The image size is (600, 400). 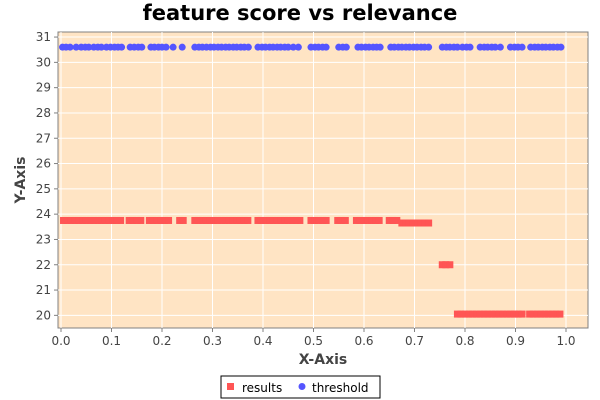 What do you see at coordinates (565, 341) in the screenshot?
I see `x-tick-label: 1.0` at bounding box center [565, 341].